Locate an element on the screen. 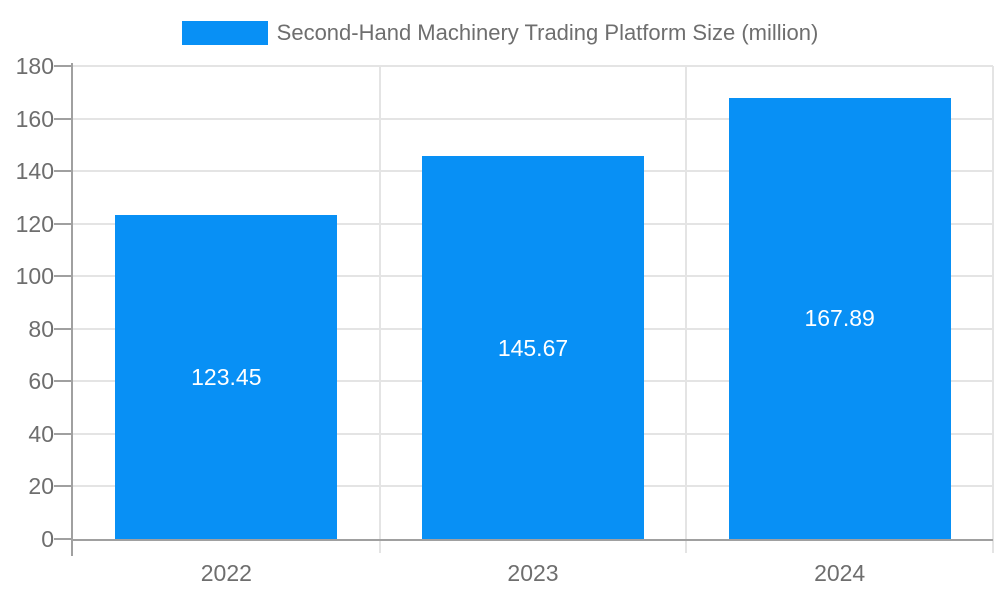 This screenshot has width=1000, height=600. bar-value-label: 167.89 is located at coordinates (839, 318).